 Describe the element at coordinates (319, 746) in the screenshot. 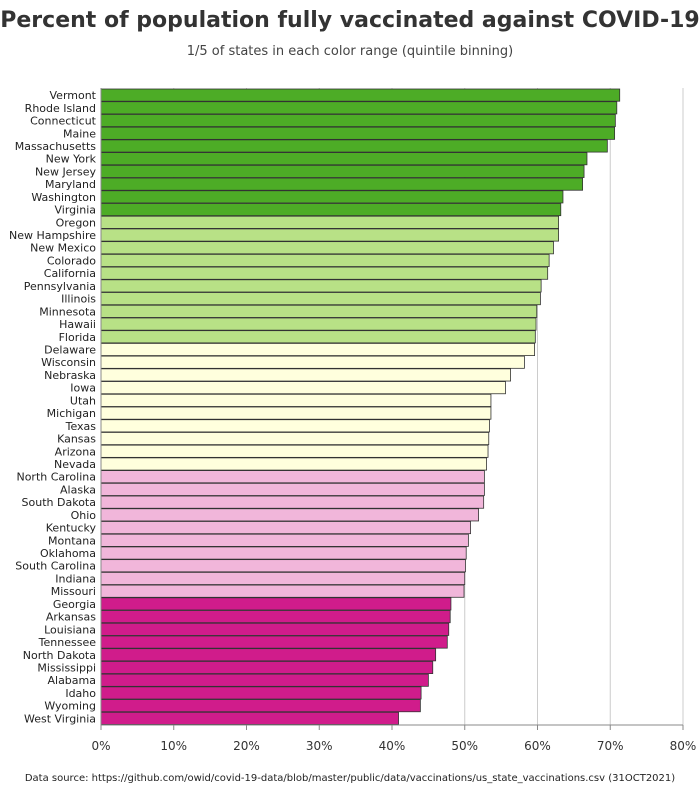

I see `x-tick-label: 30%` at that location.